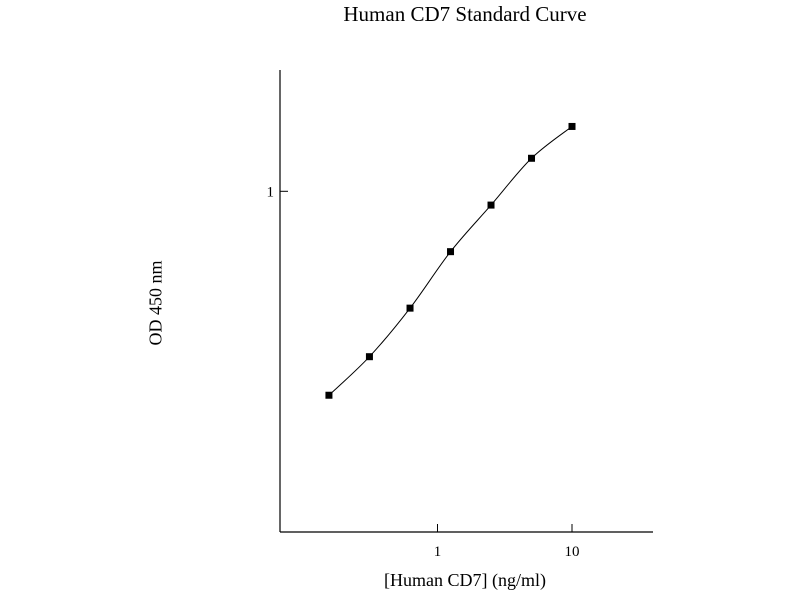  I want to click on x-tick-label: 1, so click(438, 552).